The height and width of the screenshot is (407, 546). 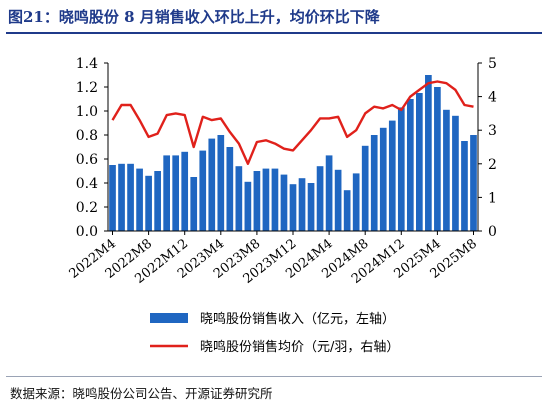 What do you see at coordinates (87, 184) in the screenshot?
I see `left-tick-label: 0.4` at bounding box center [87, 184].